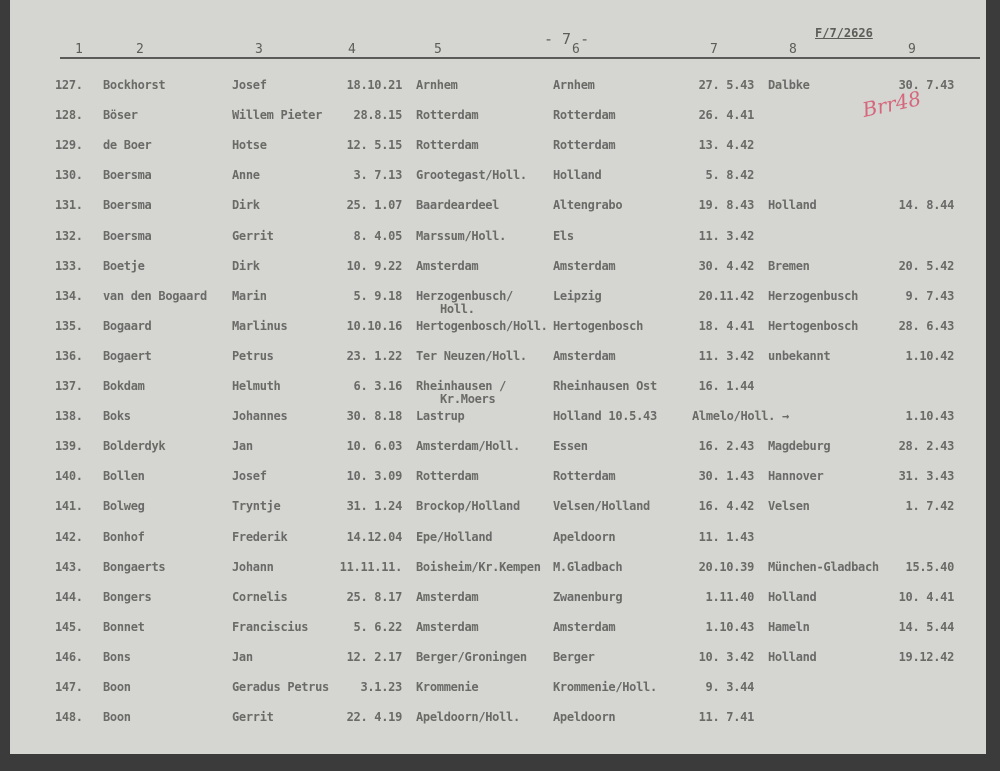  Describe the element at coordinates (598, 325) in the screenshot. I see `cell-from: Hertogenbosch` at that location.